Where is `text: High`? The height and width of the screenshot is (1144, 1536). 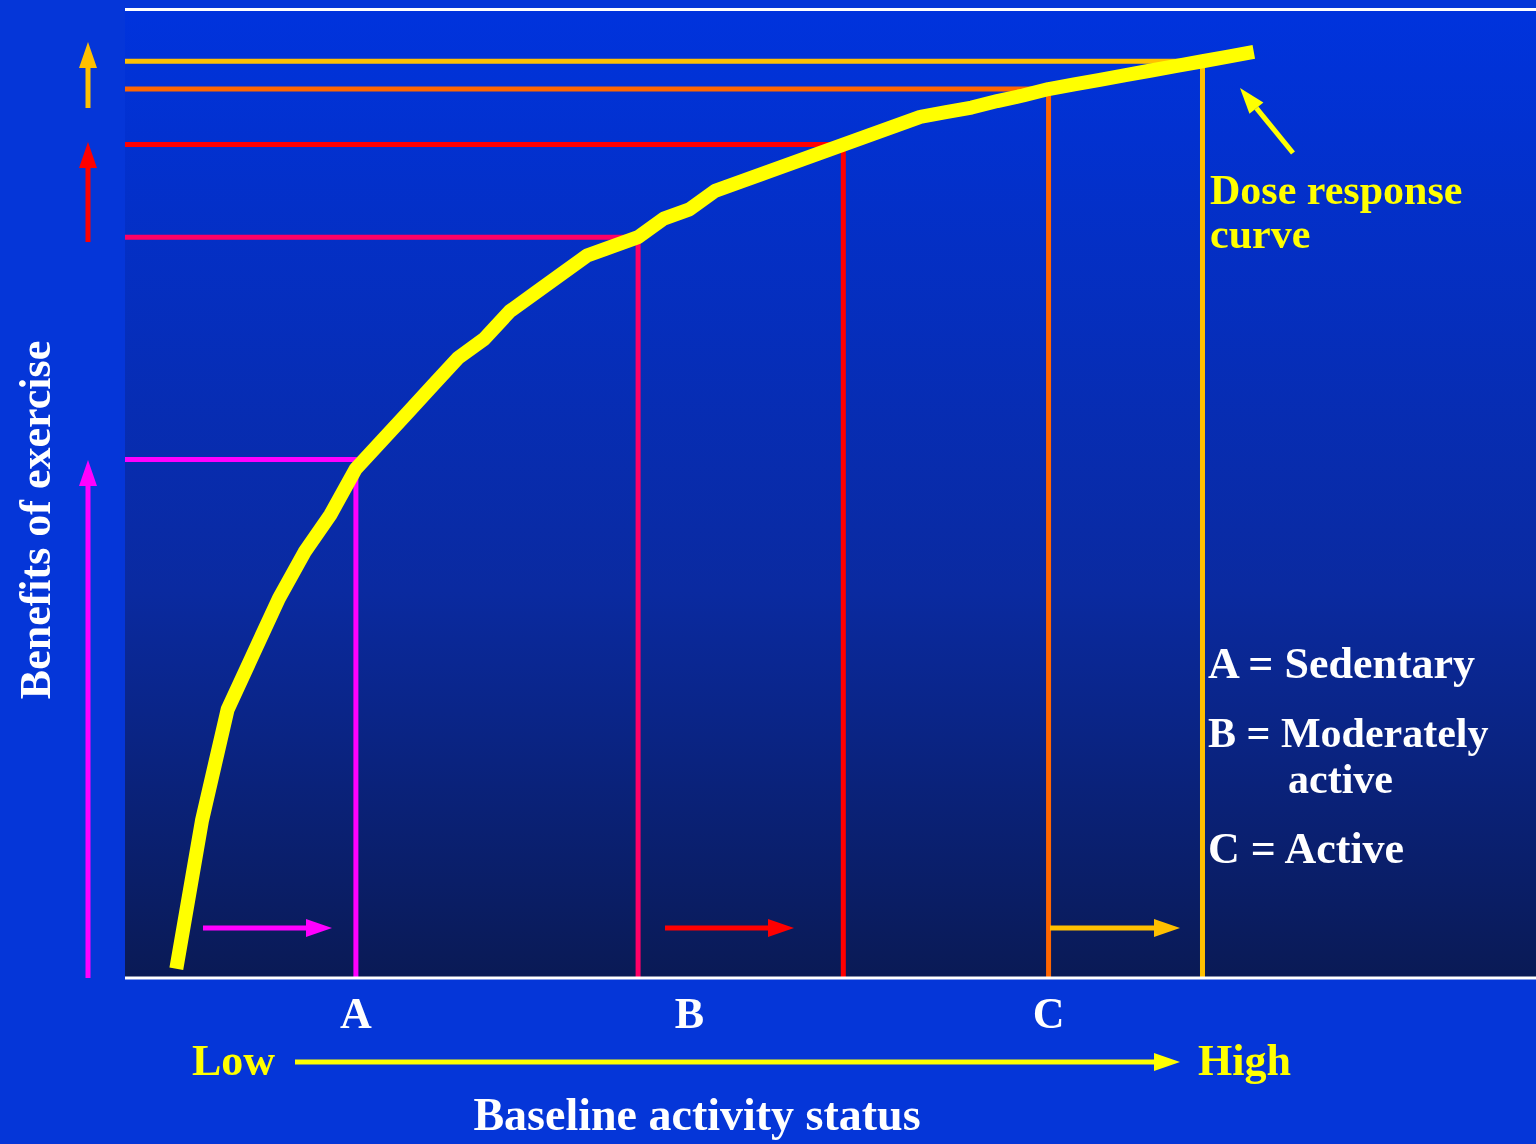
text: High is located at coordinates (1245, 1061).